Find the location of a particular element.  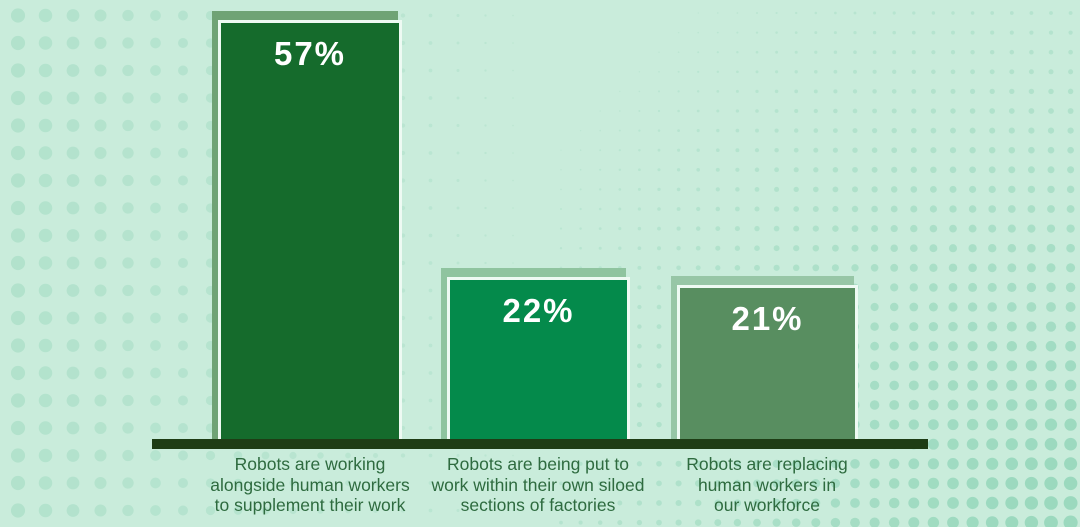

x-axis-line is located at coordinates (540, 444).